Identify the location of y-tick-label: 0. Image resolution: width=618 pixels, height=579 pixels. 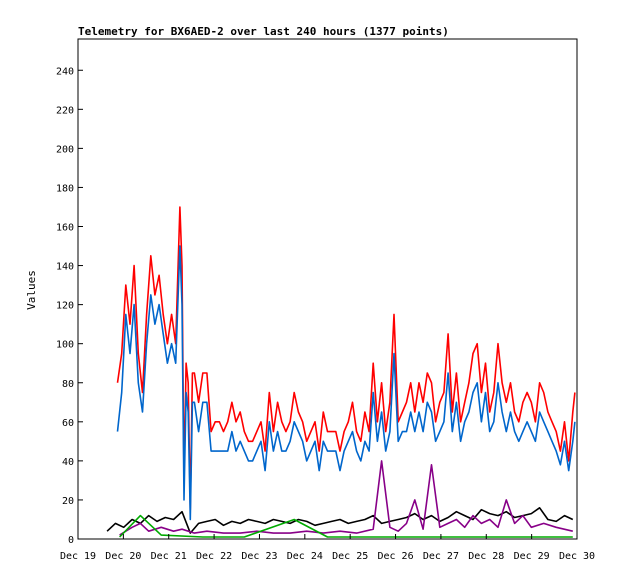
(71, 540).